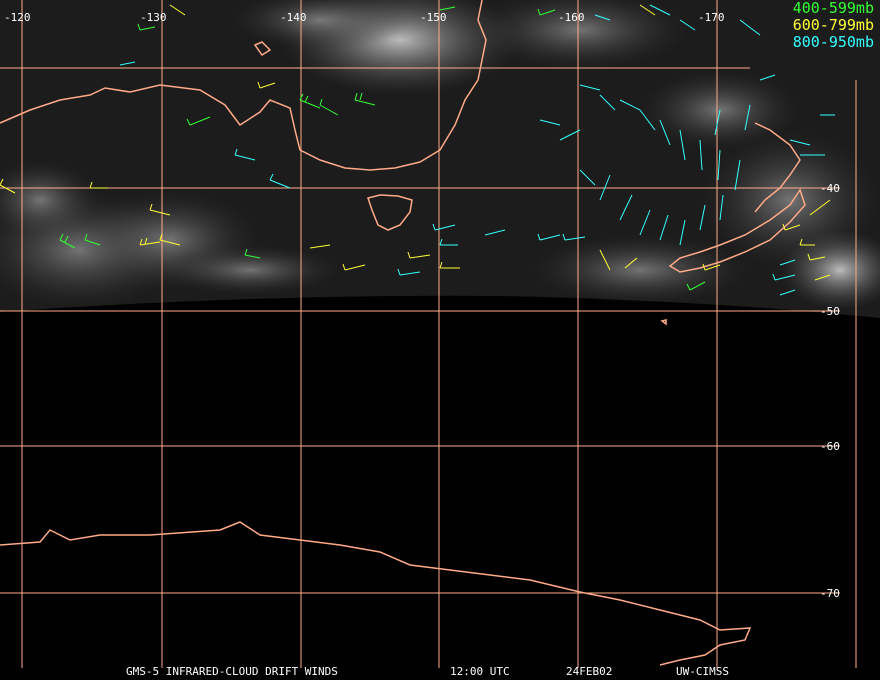  I want to click on latitude-label: -70, so click(830, 593).